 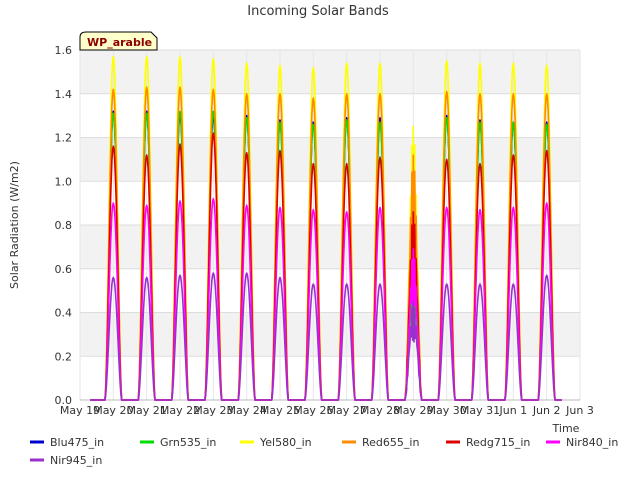 What do you see at coordinates (64, 138) in the screenshot?
I see `y-tick-label: 1.2` at bounding box center [64, 138].